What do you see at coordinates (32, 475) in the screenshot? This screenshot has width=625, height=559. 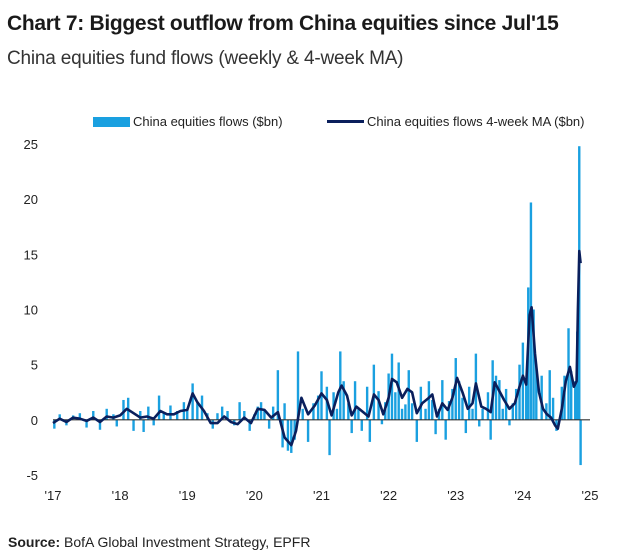 I see `y-tick-label: -5` at bounding box center [32, 475].